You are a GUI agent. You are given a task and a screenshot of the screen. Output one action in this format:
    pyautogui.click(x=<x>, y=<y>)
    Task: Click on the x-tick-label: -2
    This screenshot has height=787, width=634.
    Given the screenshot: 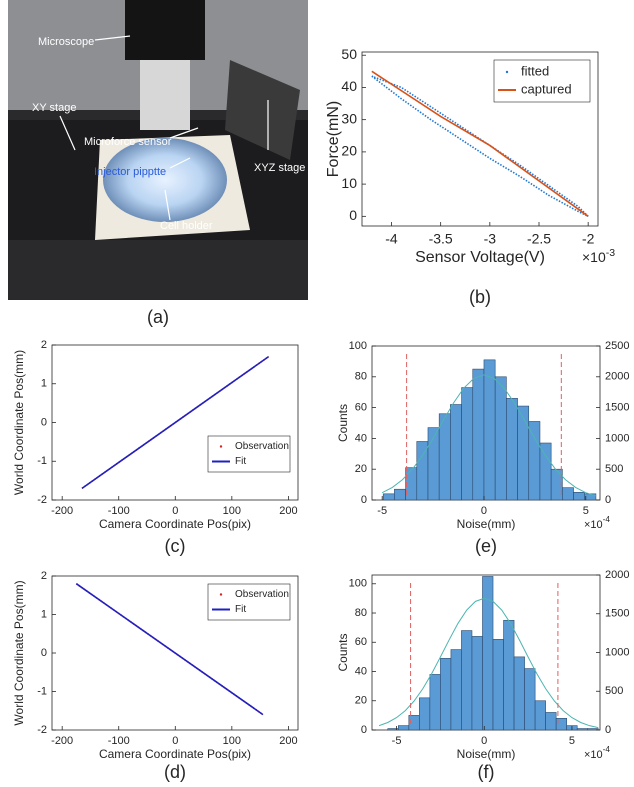 What is the action you would take?
    pyautogui.click(x=588, y=239)
    